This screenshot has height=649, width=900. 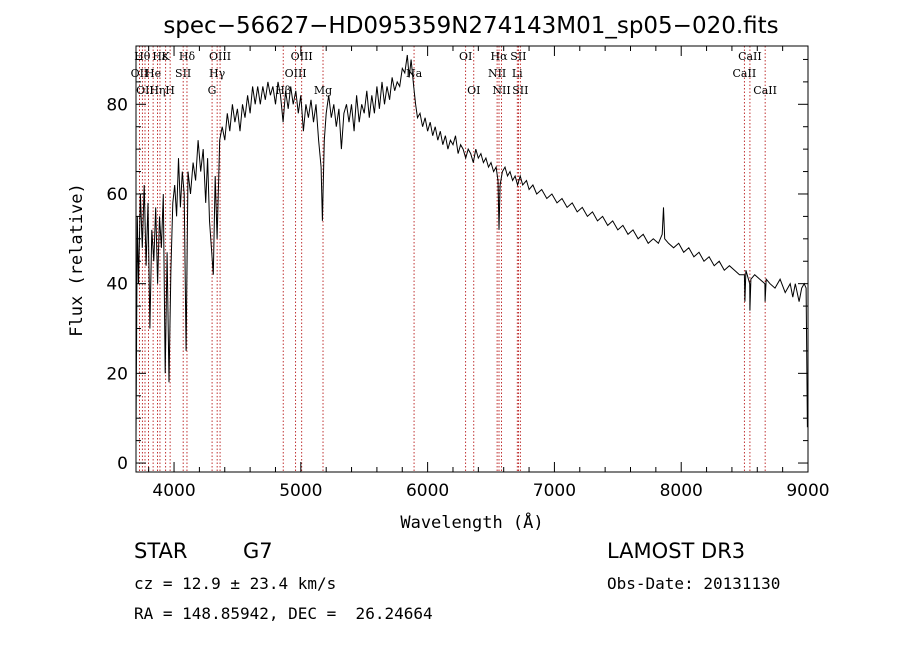 What do you see at coordinates (117, 285) in the screenshot?
I see `y-tick-label: 40` at bounding box center [117, 285].